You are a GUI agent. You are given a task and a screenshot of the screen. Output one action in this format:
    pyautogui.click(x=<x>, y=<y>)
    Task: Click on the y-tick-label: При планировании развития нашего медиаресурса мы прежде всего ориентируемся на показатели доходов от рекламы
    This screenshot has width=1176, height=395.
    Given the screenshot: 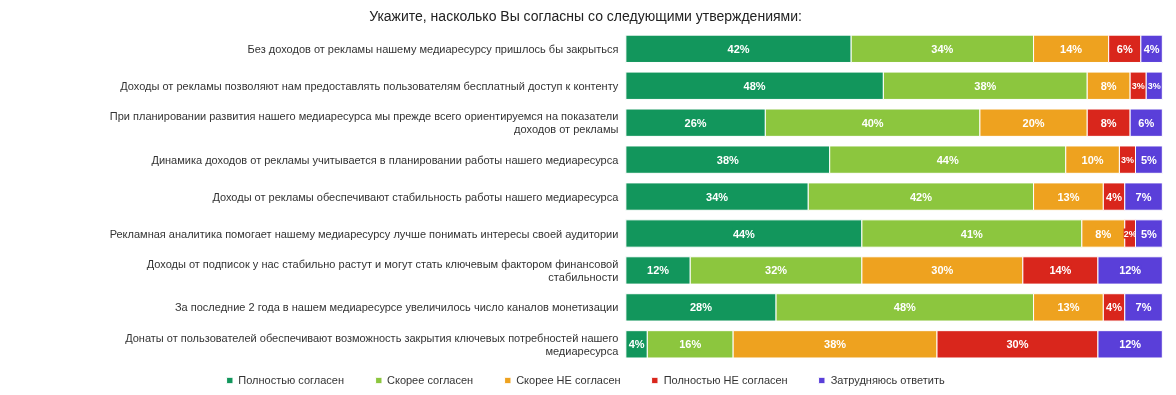 What is the action you would take?
    pyautogui.click(x=364, y=123)
    